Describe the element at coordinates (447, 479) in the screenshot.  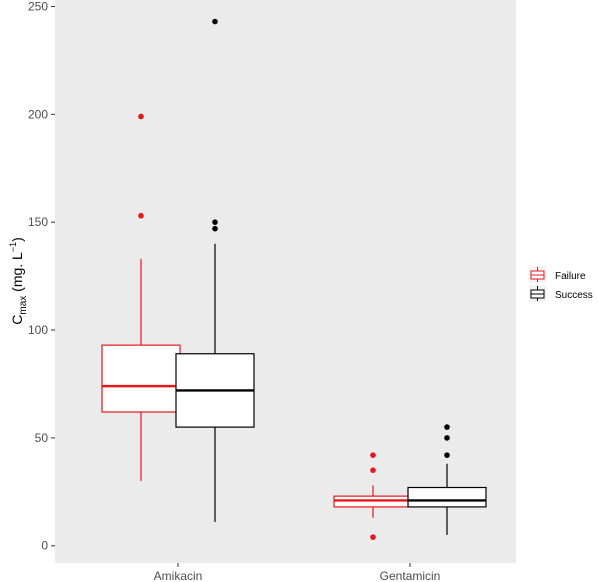
I see `box-success-gentamicin` at that location.